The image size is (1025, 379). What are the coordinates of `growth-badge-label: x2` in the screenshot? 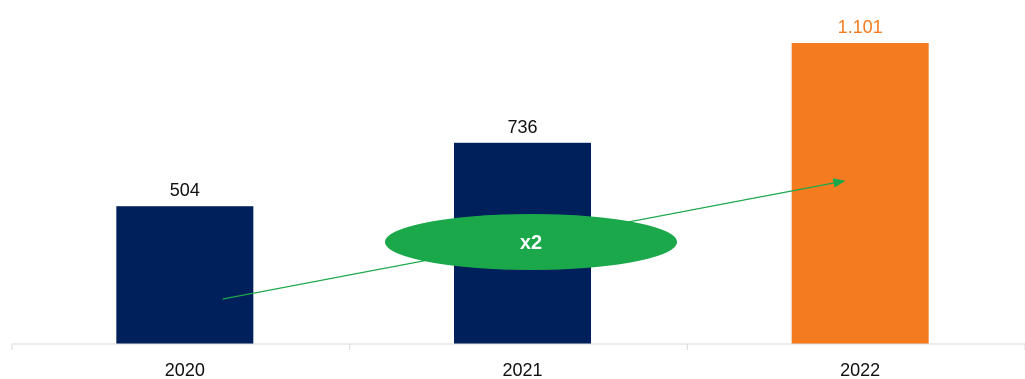 It's located at (531, 243).